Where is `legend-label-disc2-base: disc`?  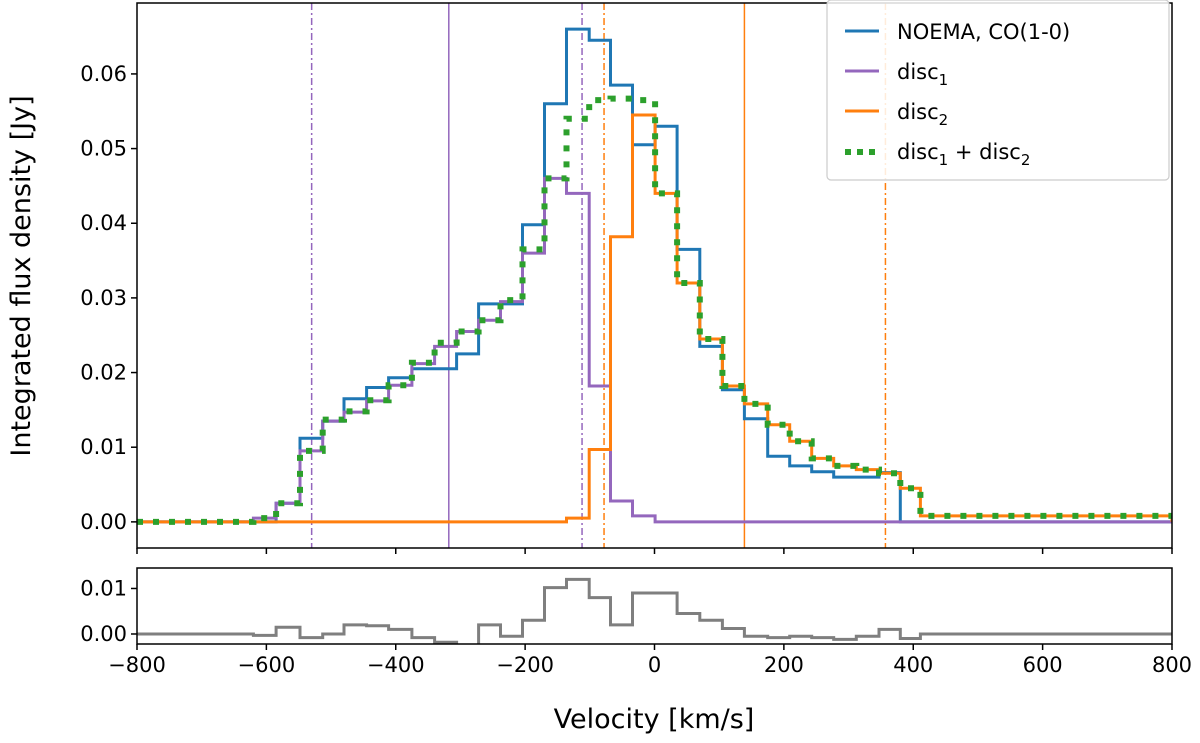 legend-label-disc2-base: disc is located at coordinates (918, 112).